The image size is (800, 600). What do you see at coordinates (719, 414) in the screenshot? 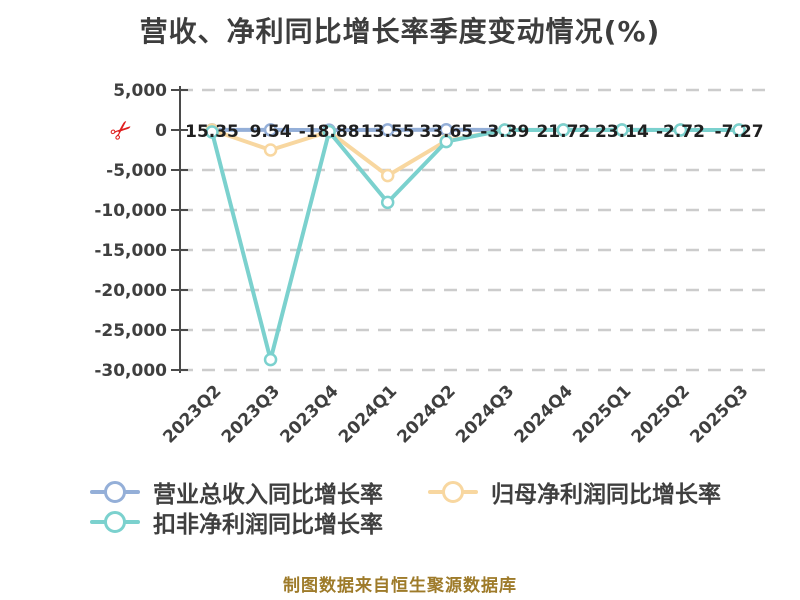
I see `x-axis-label: 2025Q3` at bounding box center [719, 414].